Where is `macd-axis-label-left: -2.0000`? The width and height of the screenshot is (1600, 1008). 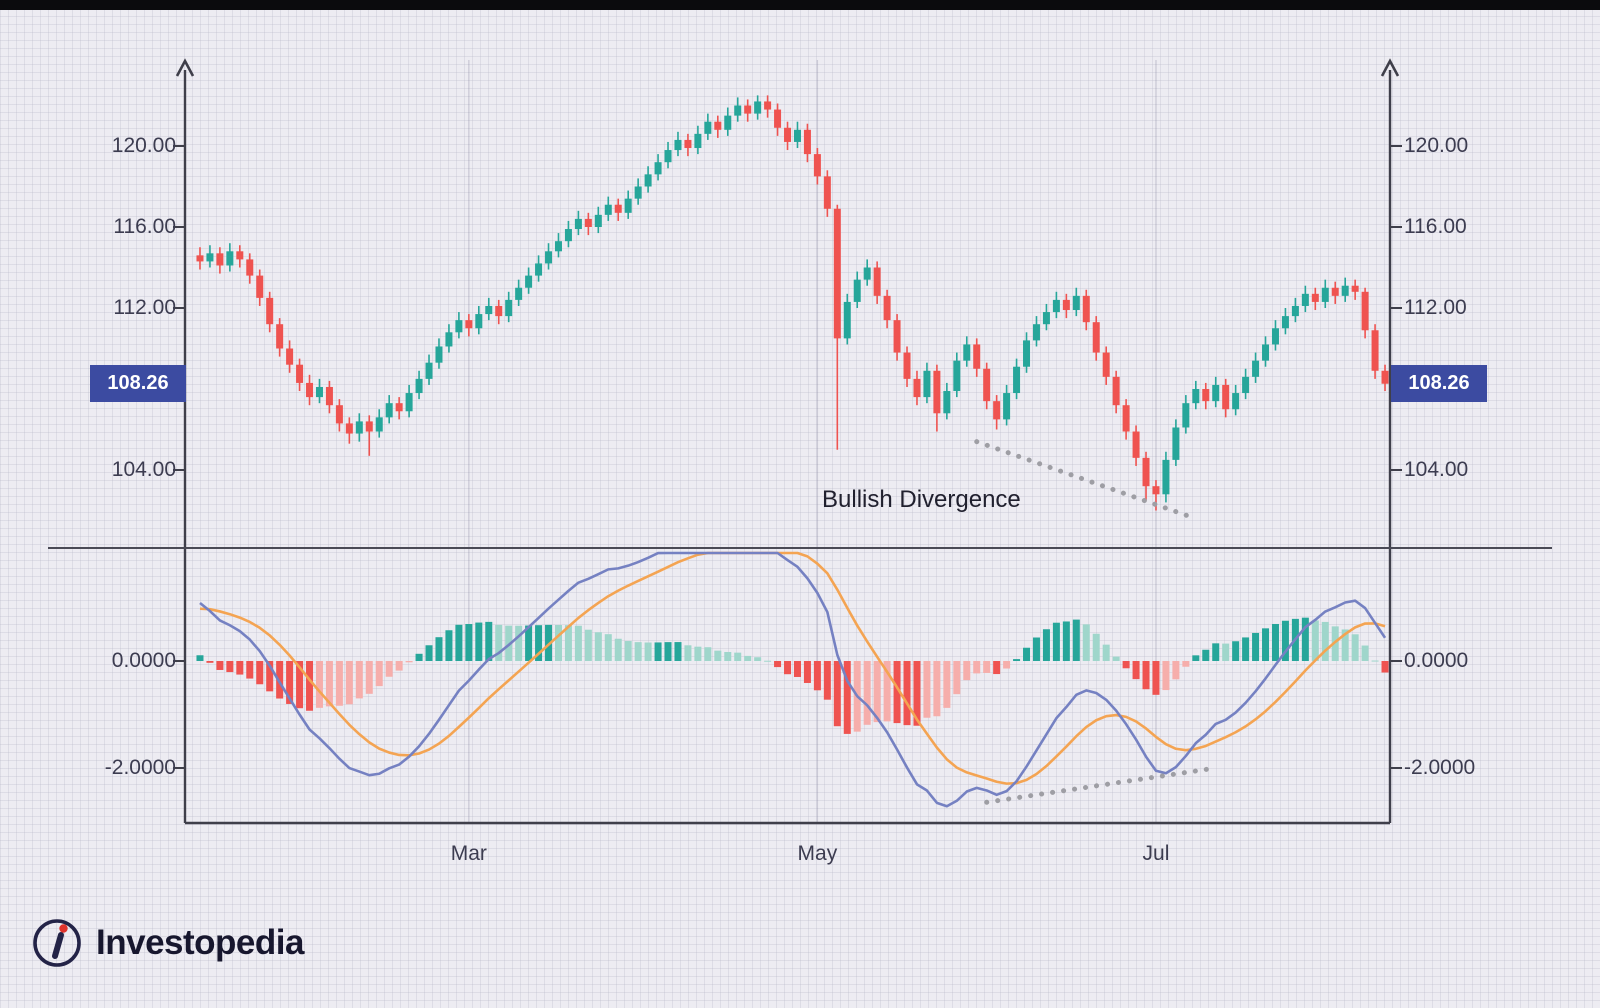 macd-axis-label-left: -2.0000 is located at coordinates (140, 767).